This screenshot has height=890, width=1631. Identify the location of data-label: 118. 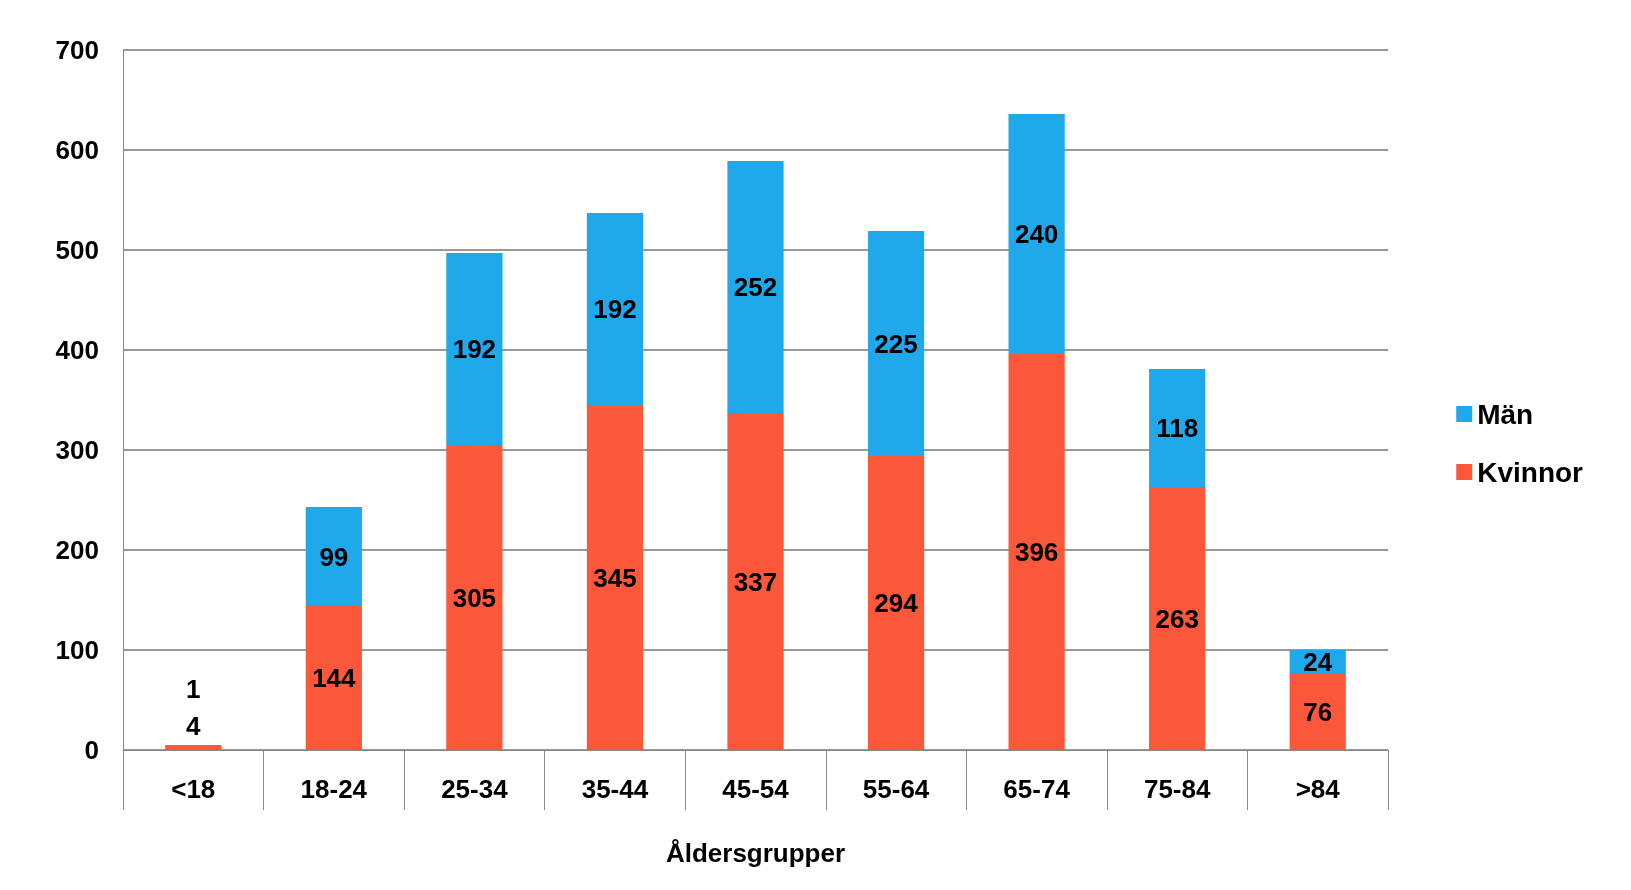
(1177, 428).